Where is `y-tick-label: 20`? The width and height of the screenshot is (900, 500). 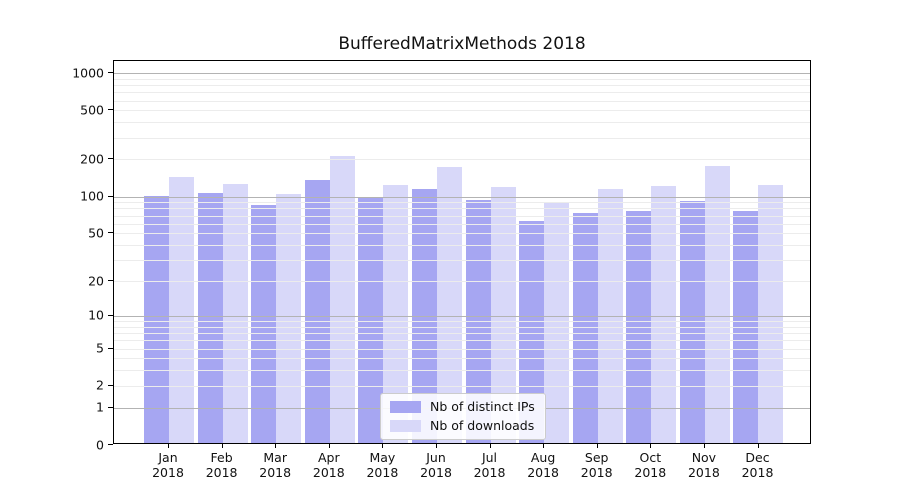
y-tick-label: 20 is located at coordinates (96, 281).